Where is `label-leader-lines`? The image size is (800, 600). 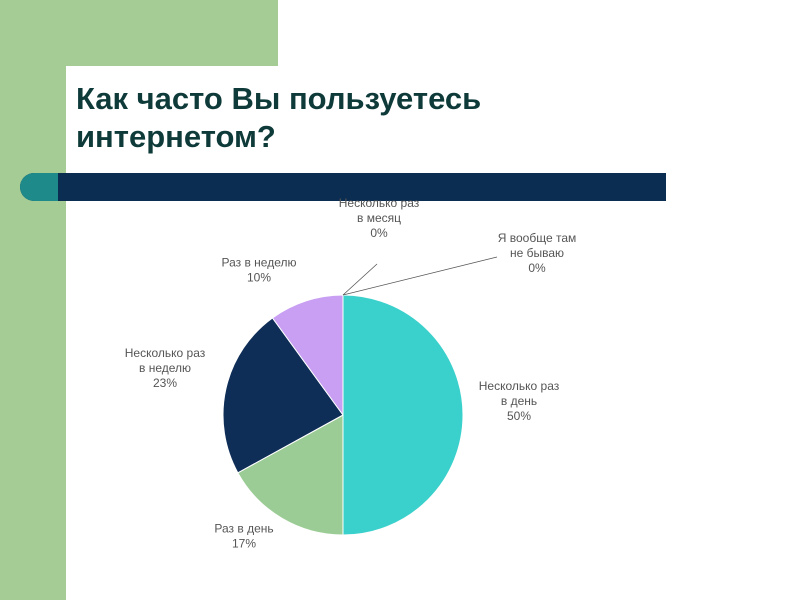 label-leader-lines is located at coordinates (420, 276).